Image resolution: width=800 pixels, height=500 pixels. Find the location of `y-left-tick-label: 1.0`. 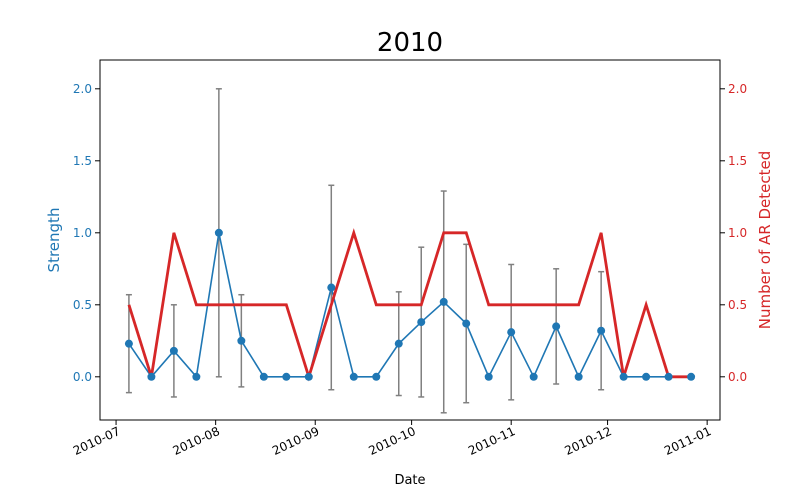

y-left-tick-label: 1.0 is located at coordinates (82, 233).